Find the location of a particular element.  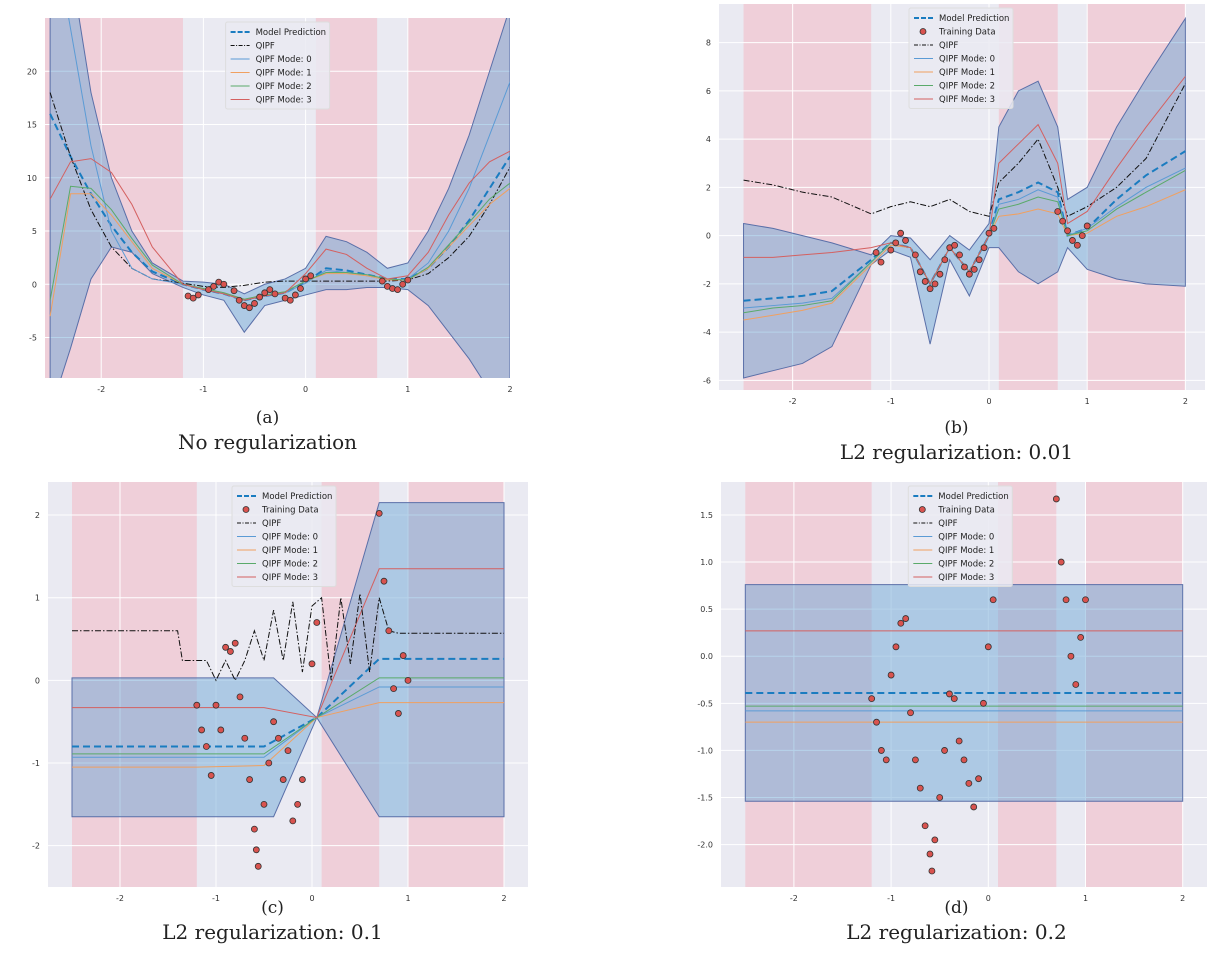

legend-label-training: Training Data is located at coordinates (290, 511).